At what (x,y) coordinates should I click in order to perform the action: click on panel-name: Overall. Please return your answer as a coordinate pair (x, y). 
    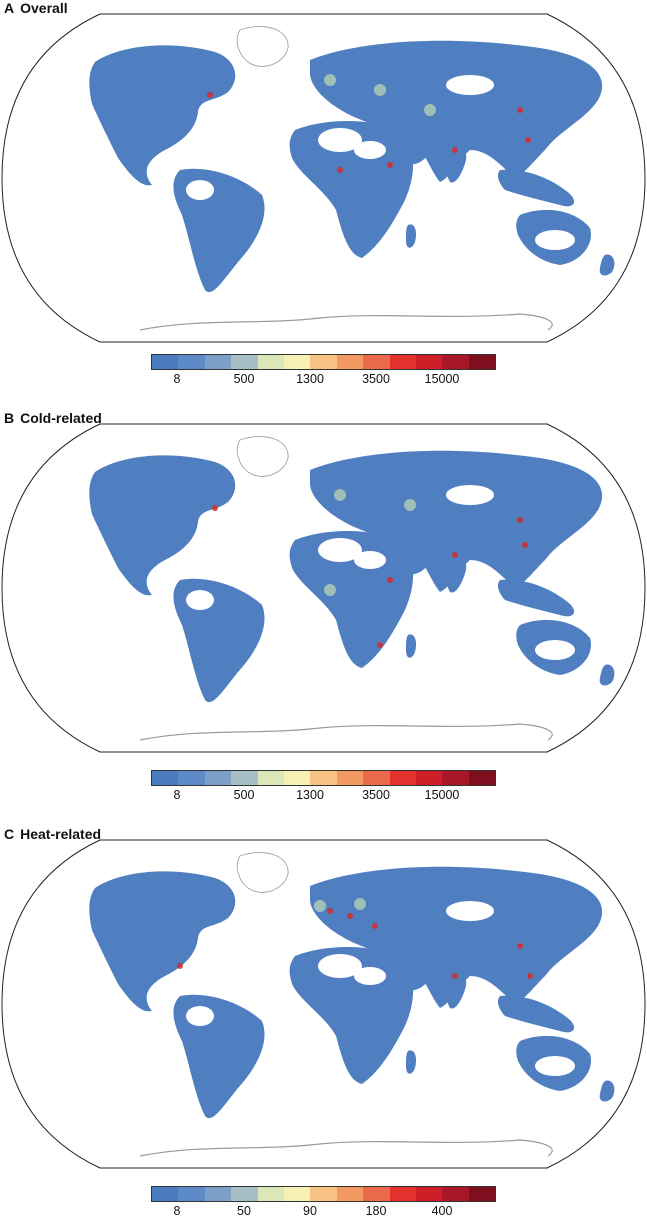
    Looking at the image, I should click on (44, 8).